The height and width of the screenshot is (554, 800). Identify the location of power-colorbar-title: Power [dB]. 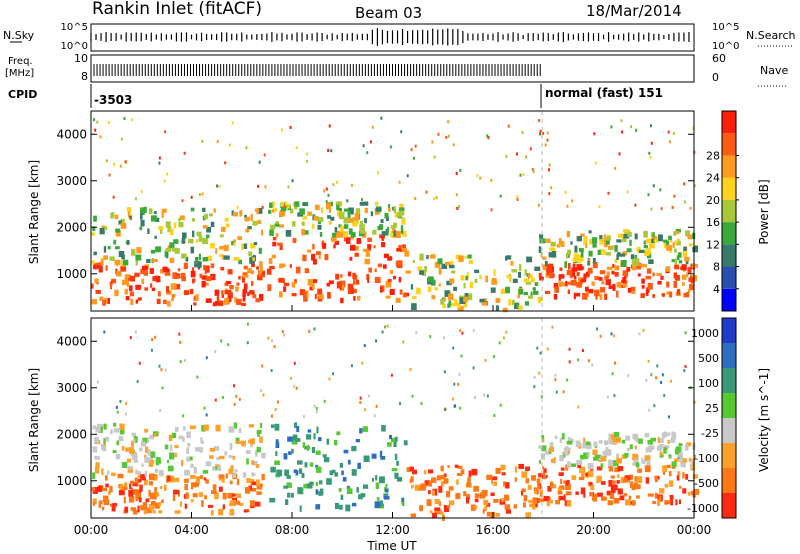
(764, 211).